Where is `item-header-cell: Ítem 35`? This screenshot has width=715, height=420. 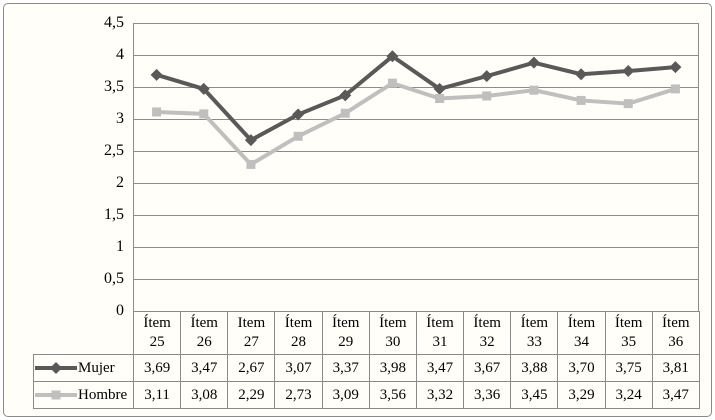 item-header-cell: Ítem 35 is located at coordinates (628, 333).